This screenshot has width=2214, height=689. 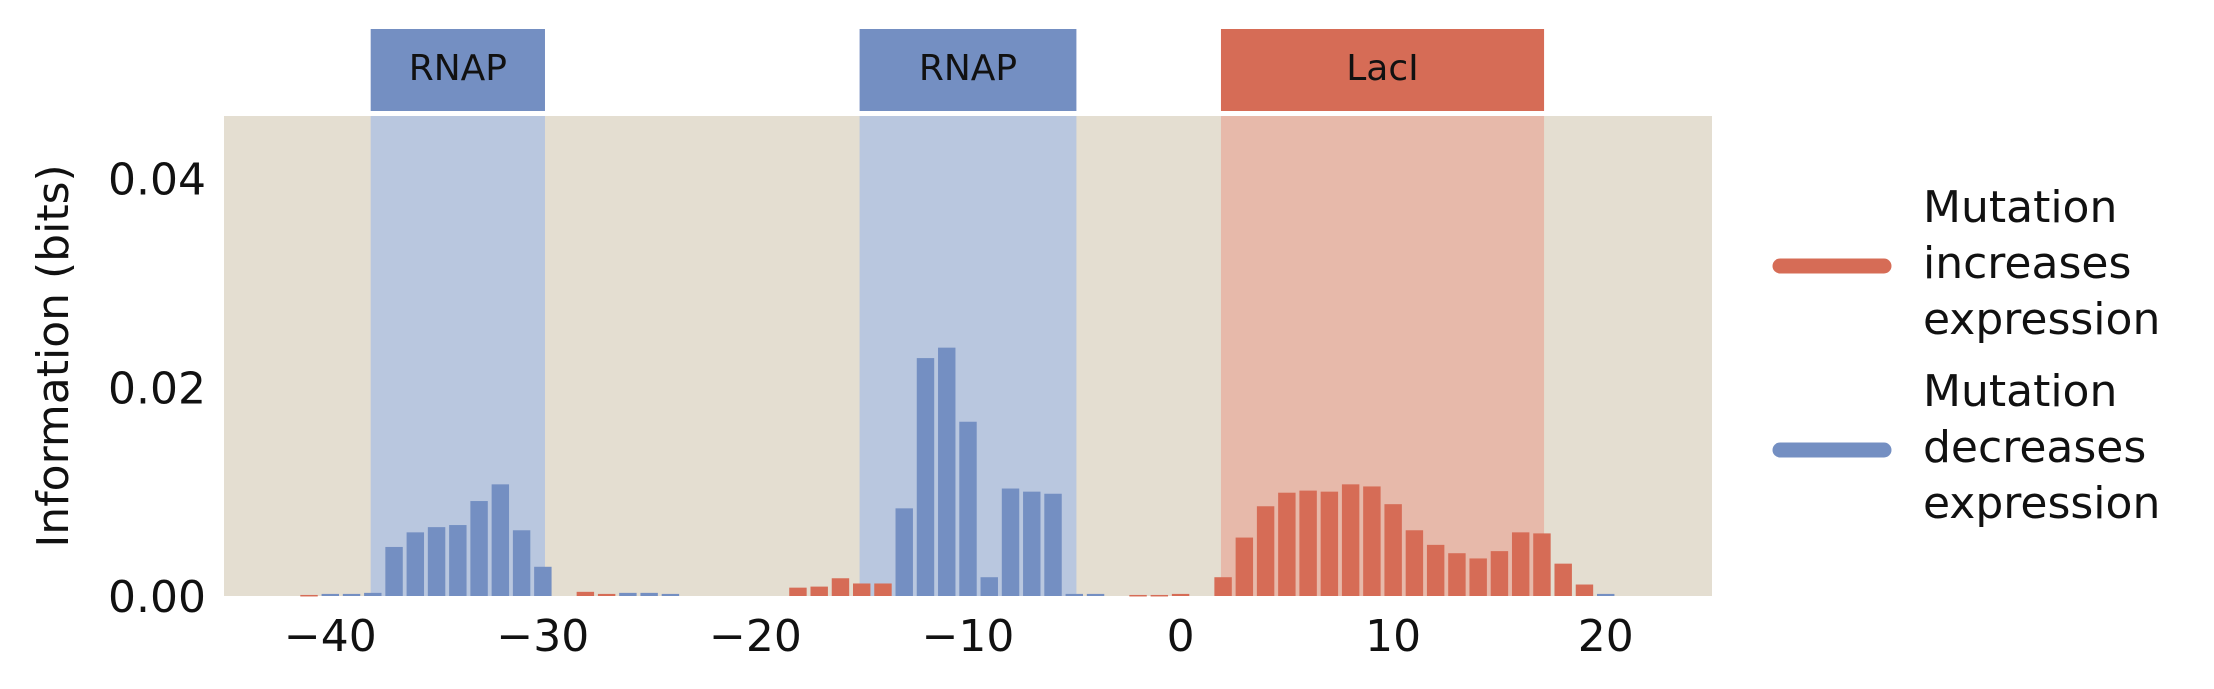 What do you see at coordinates (968, 636) in the screenshot?
I see `x-tick-label: −10` at bounding box center [968, 636].